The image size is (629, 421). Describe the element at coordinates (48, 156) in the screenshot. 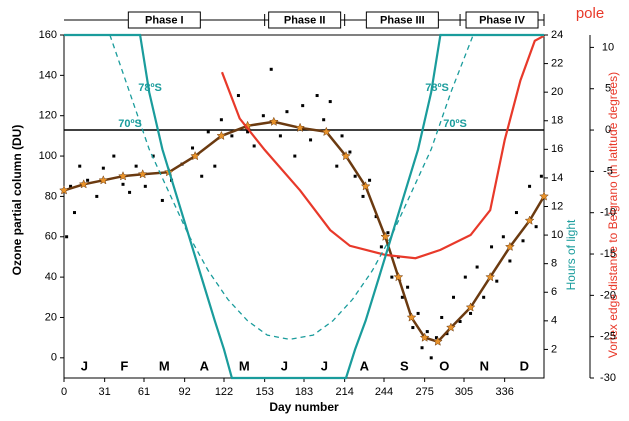

I see `y-tick-label: 100` at that location.